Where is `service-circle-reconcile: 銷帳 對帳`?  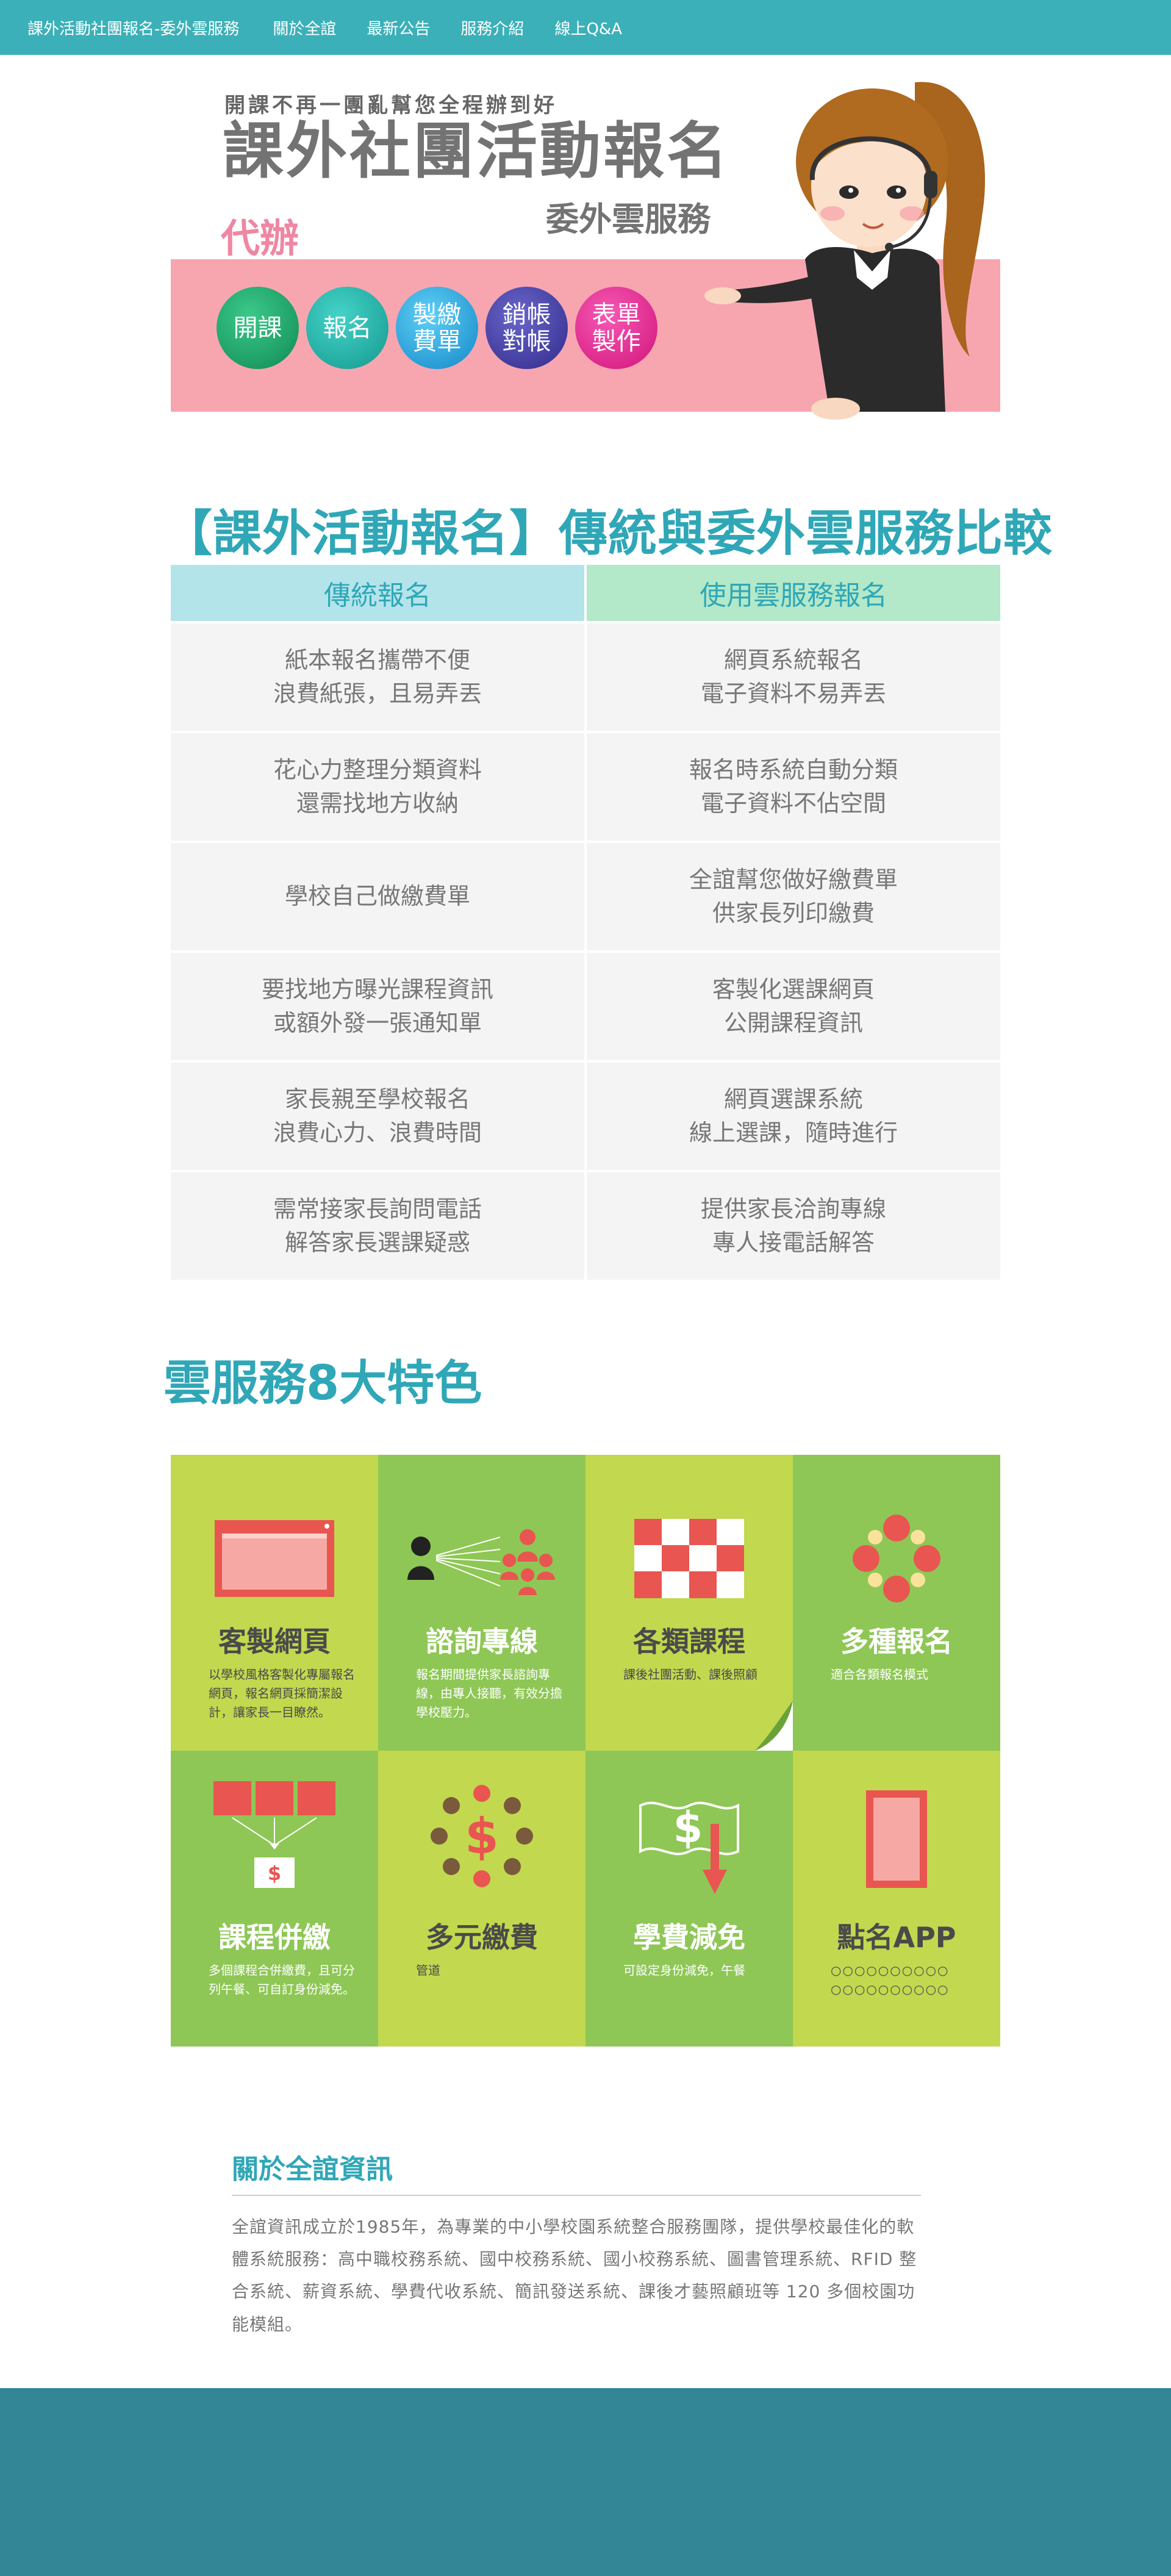 service-circle-reconcile: 銷帳 對帳 is located at coordinates (526, 328).